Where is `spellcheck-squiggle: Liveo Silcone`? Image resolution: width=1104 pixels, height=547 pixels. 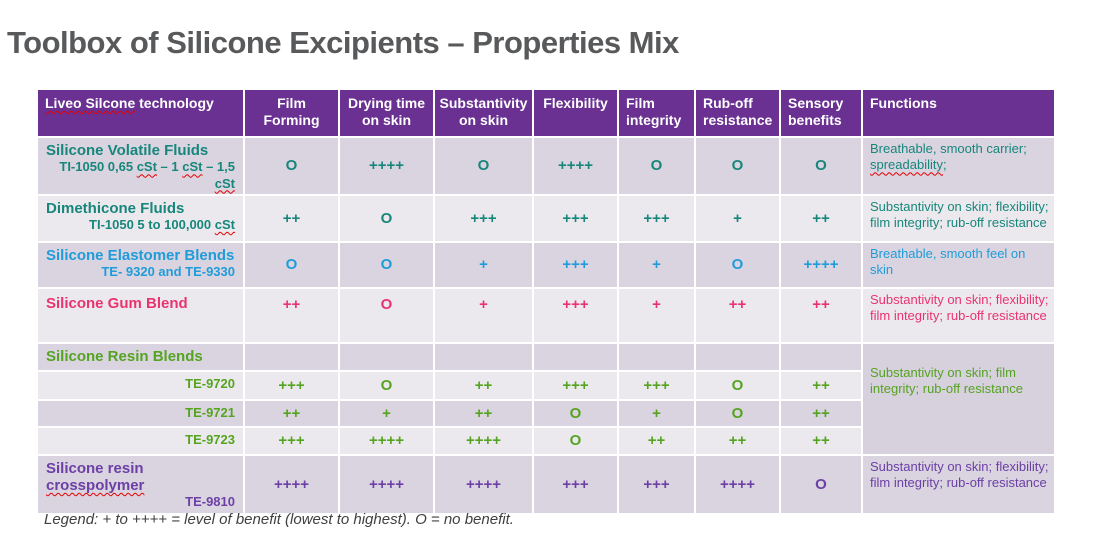 spellcheck-squiggle: Liveo Silcone is located at coordinates (90, 103).